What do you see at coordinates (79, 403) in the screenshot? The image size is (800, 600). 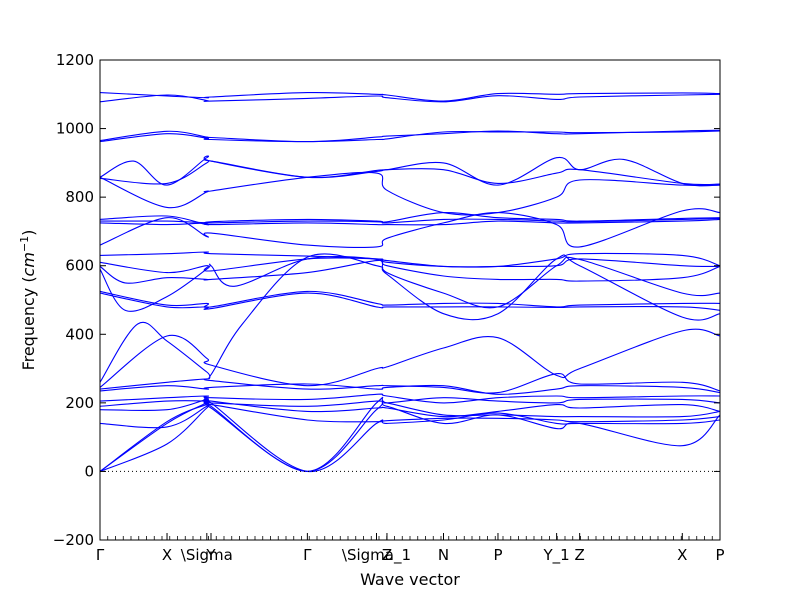 I see `y-tick-label: 200` at bounding box center [79, 403].